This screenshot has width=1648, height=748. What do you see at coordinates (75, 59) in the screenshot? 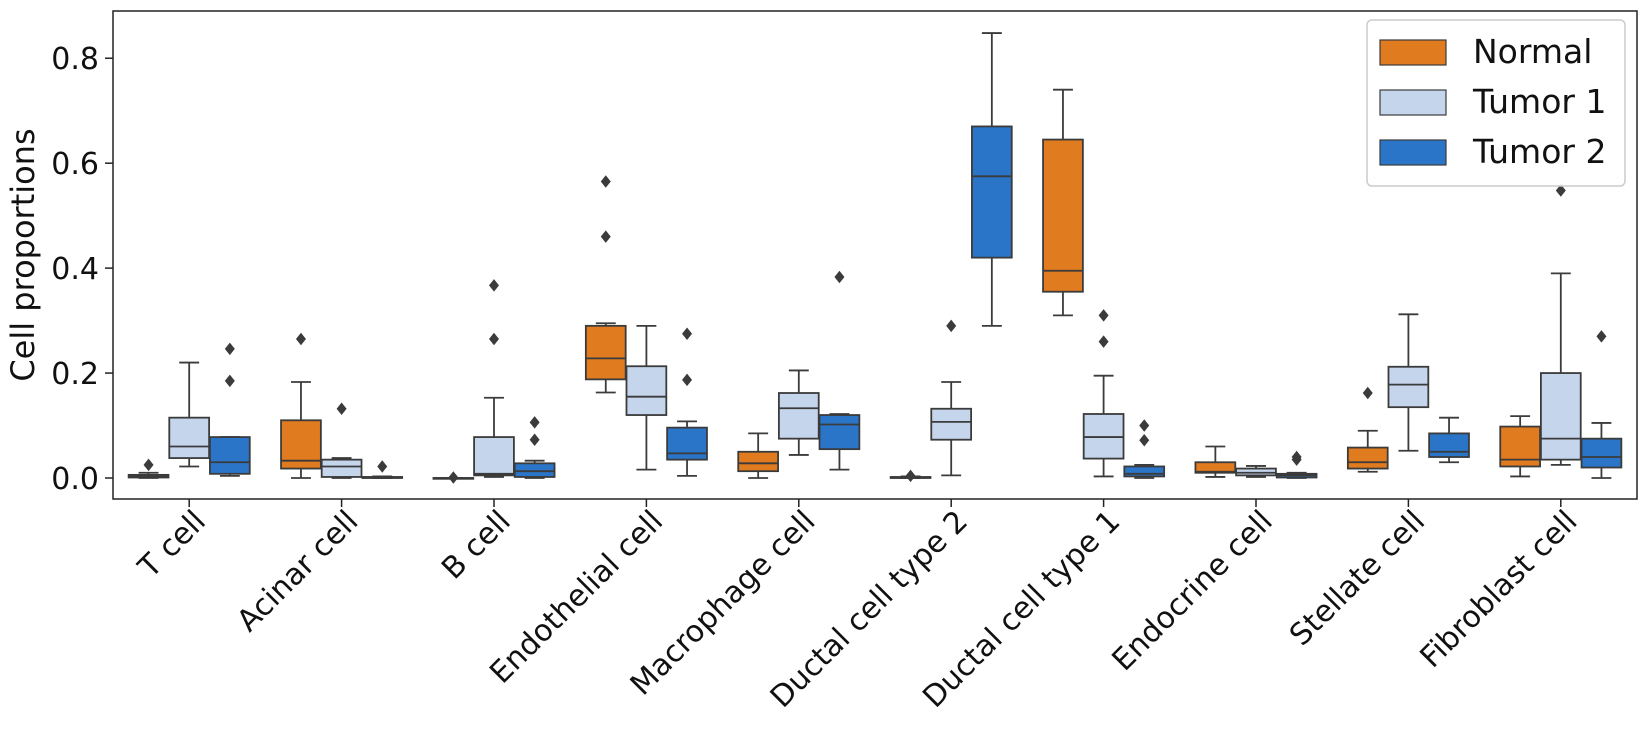
I see `y-tick-label: 0.8` at bounding box center [75, 59].